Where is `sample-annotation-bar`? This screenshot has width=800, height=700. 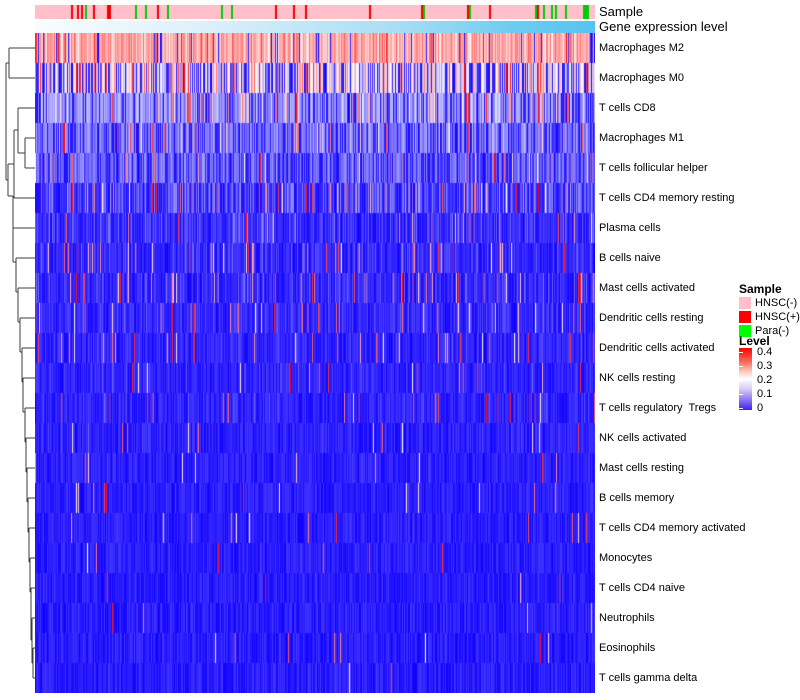
sample-annotation-bar is located at coordinates (315, 12).